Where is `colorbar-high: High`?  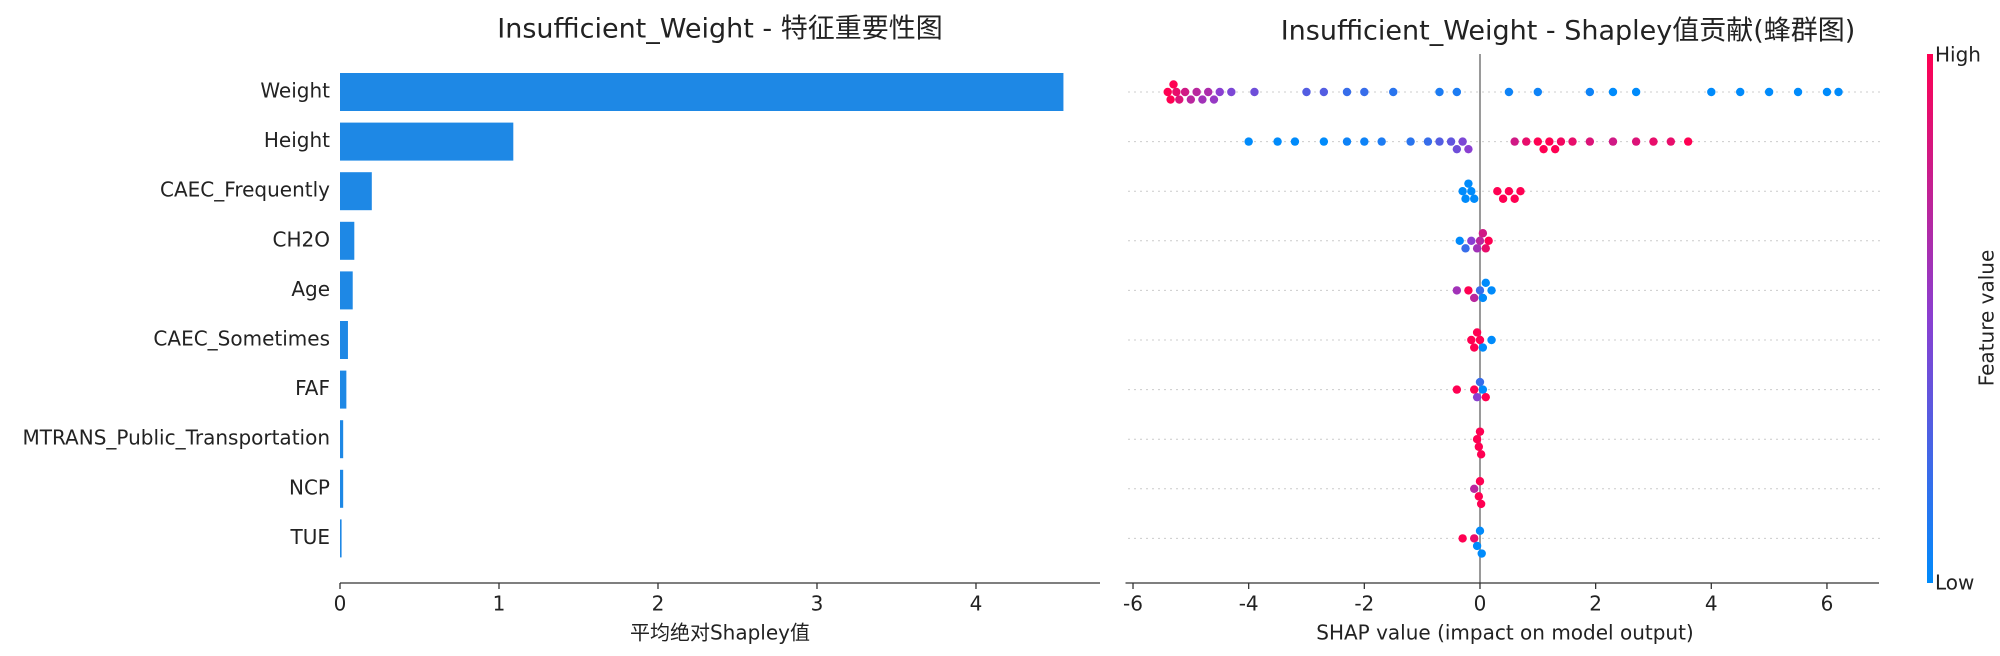 colorbar-high: High is located at coordinates (1958, 55).